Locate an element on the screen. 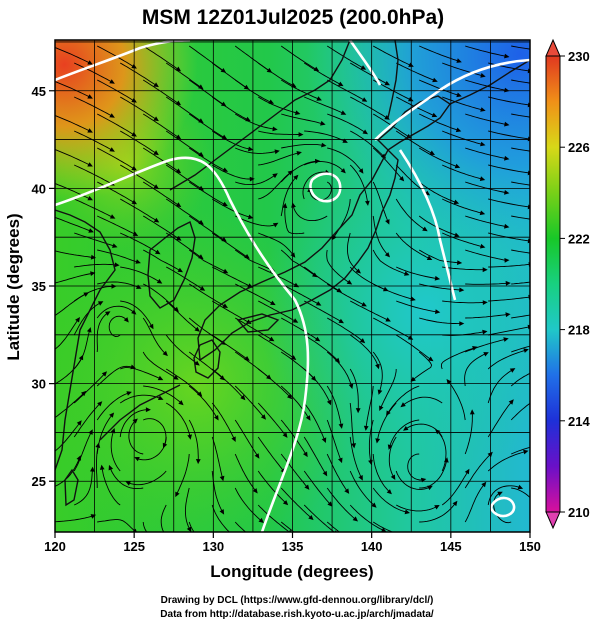 This screenshot has height=625, width=599. x-tick-label: 140 is located at coordinates (372, 546).